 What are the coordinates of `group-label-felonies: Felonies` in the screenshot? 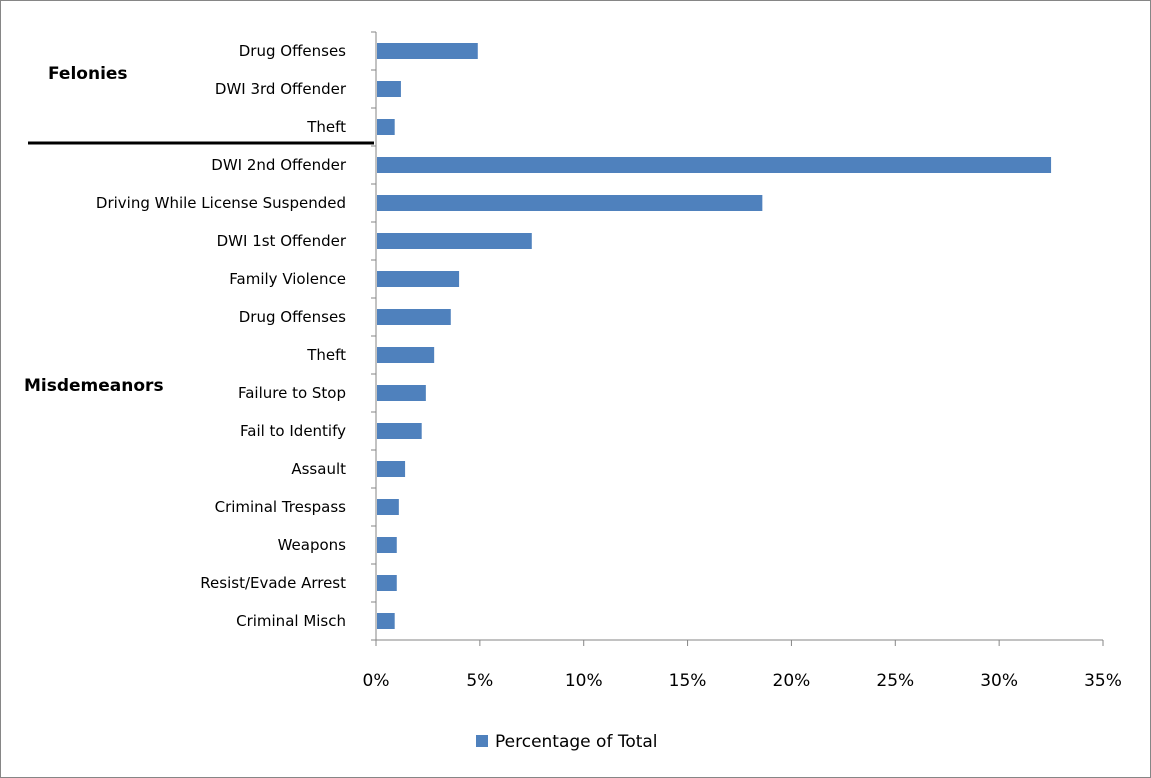 It's located at (88, 74).